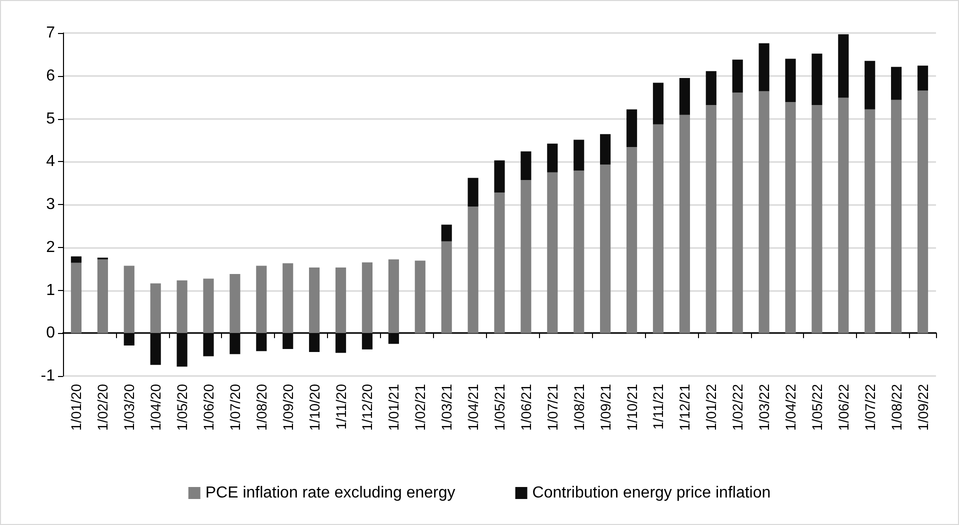 Image resolution: width=959 pixels, height=525 pixels. I want to click on x-tick-label: 1/07/21, so click(552, 407).